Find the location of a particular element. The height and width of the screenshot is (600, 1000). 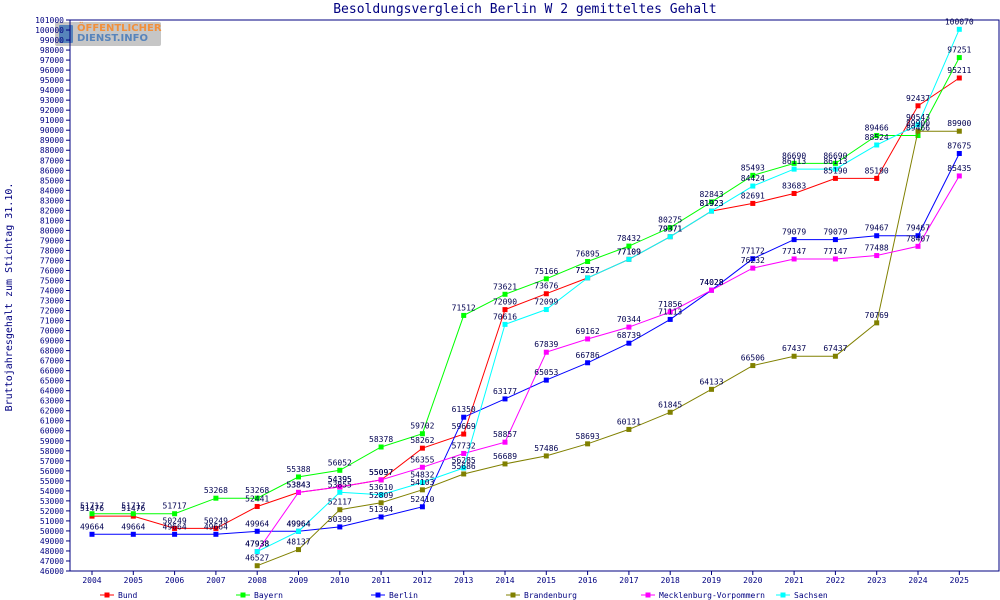

y-tick-label: 52000 is located at coordinates (52, 511).